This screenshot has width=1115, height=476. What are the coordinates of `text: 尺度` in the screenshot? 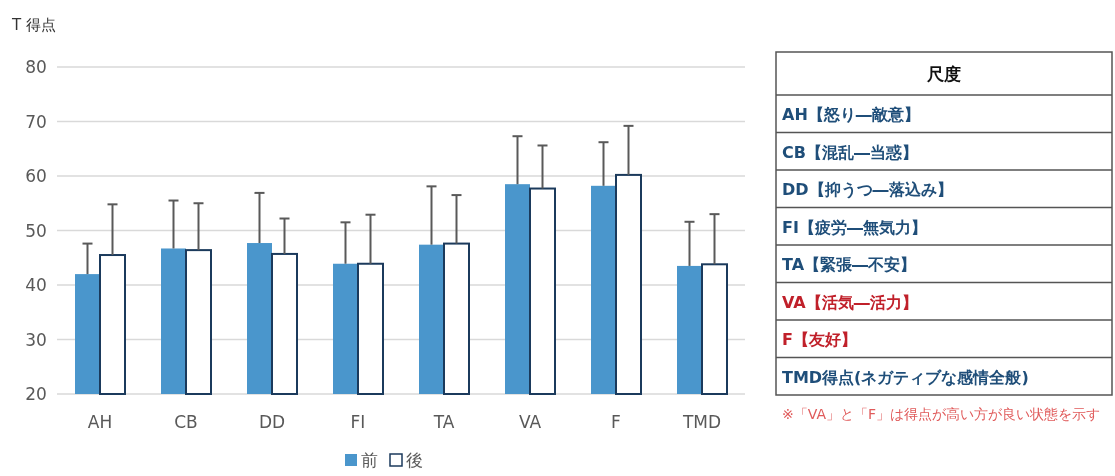 It's located at (943, 74).